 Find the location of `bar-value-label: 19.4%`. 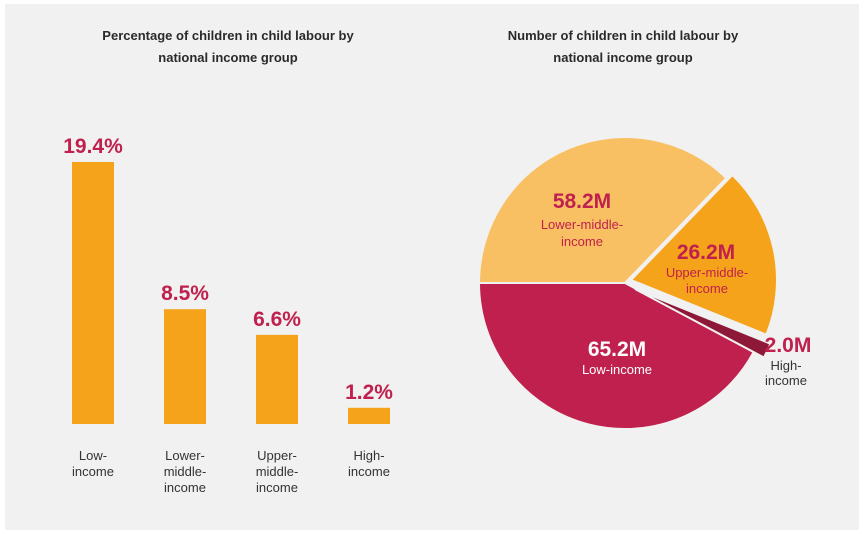

bar-value-label: 19.4% is located at coordinates (93, 146).